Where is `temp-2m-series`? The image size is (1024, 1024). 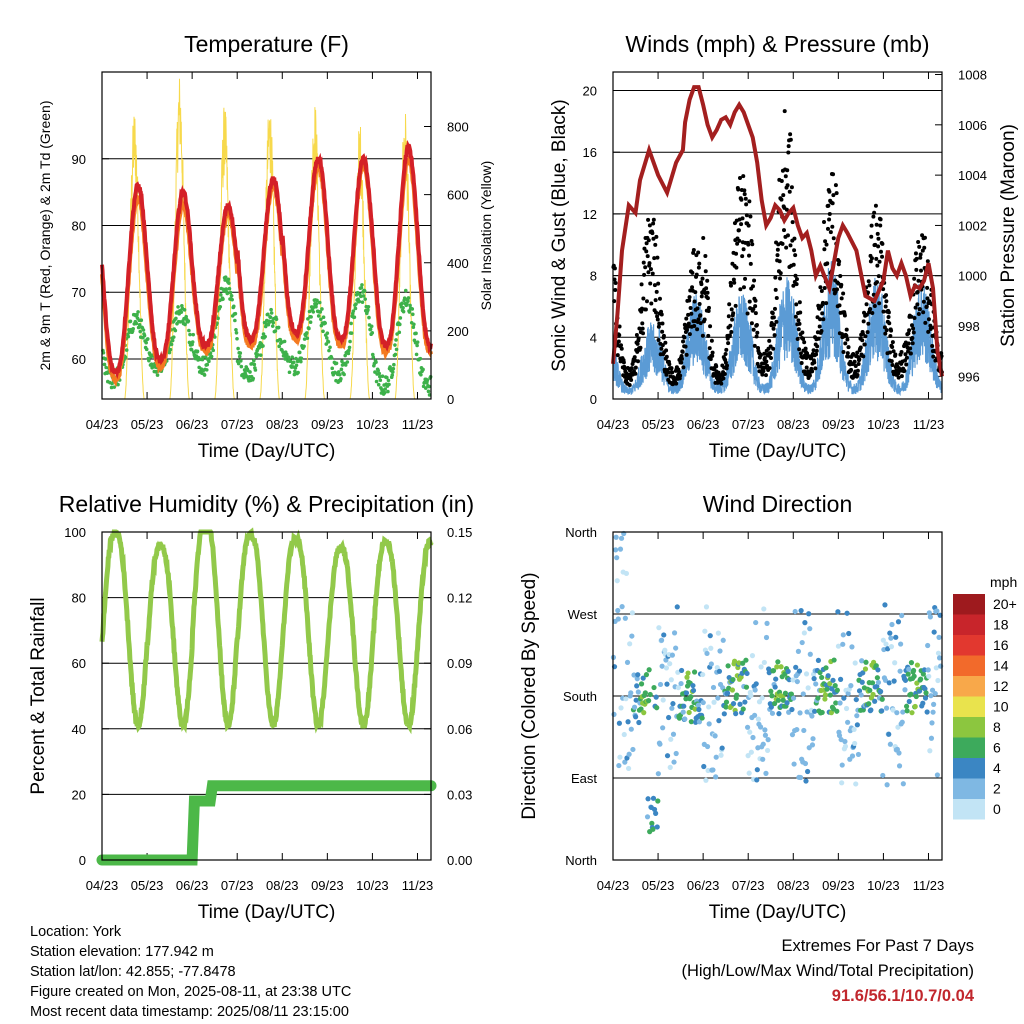
temp-2m-series is located at coordinates (266, 259).